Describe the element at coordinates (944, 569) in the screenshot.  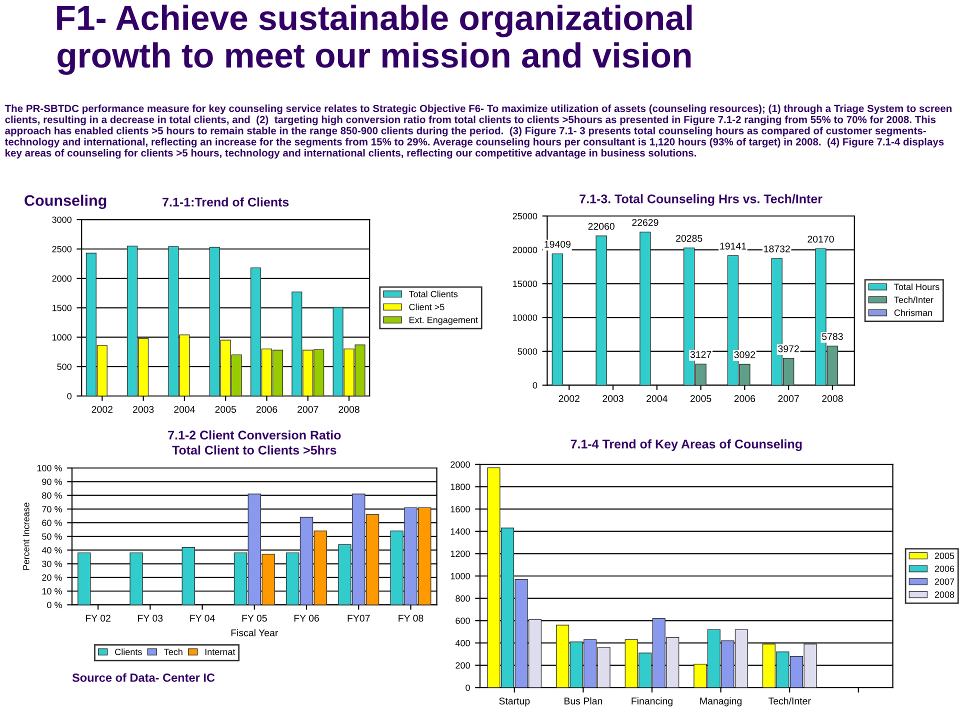
I see `legend-label: 2006` at that location.